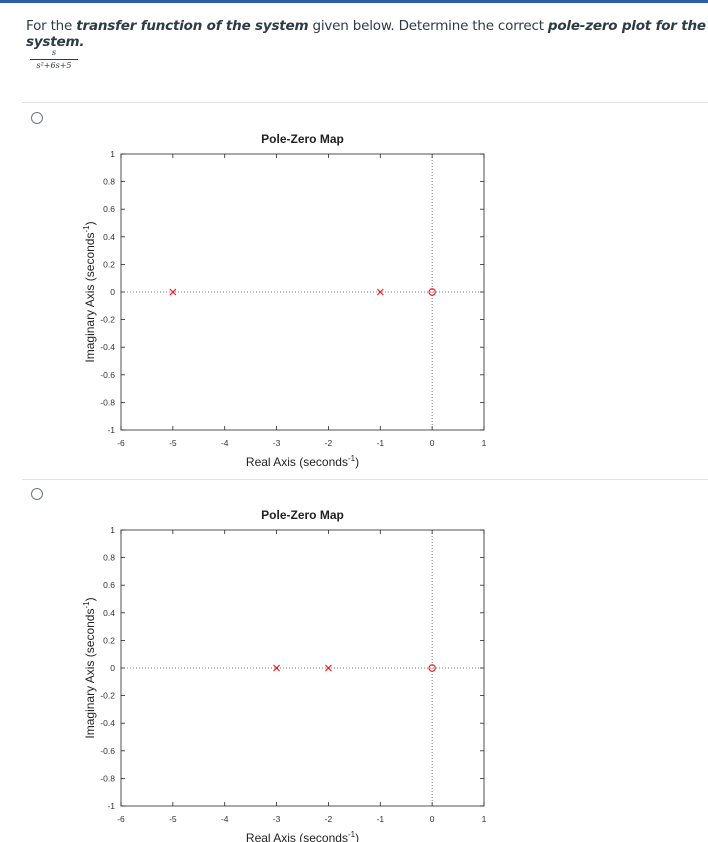  Describe the element at coordinates (107, 375) in the screenshot. I see `opt1-y-tick-label: -0.6` at that location.